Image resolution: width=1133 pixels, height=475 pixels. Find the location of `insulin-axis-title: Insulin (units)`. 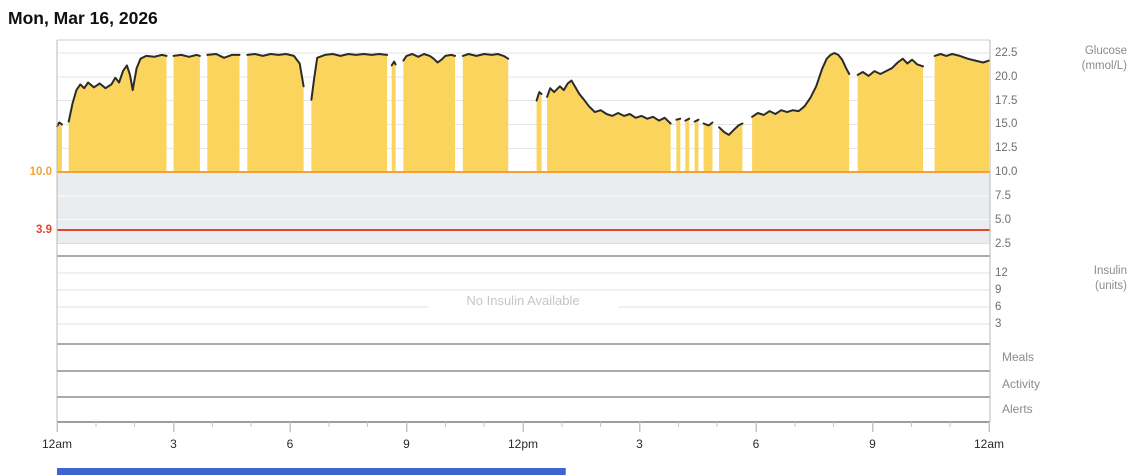

insulin-axis-title: Insulin (units) is located at coordinates (1110, 278).